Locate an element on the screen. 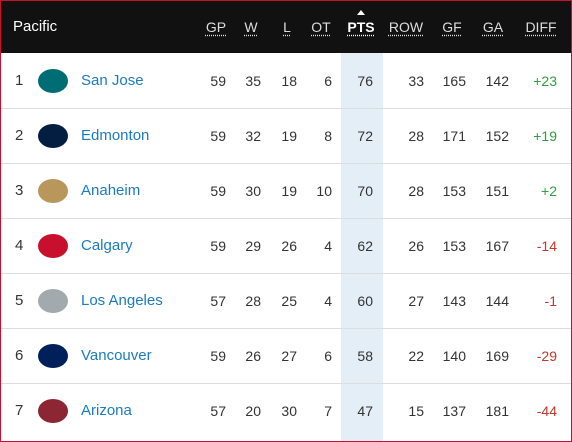 The width and height of the screenshot is (572, 442). team-name: Calgary is located at coordinates (107, 245).